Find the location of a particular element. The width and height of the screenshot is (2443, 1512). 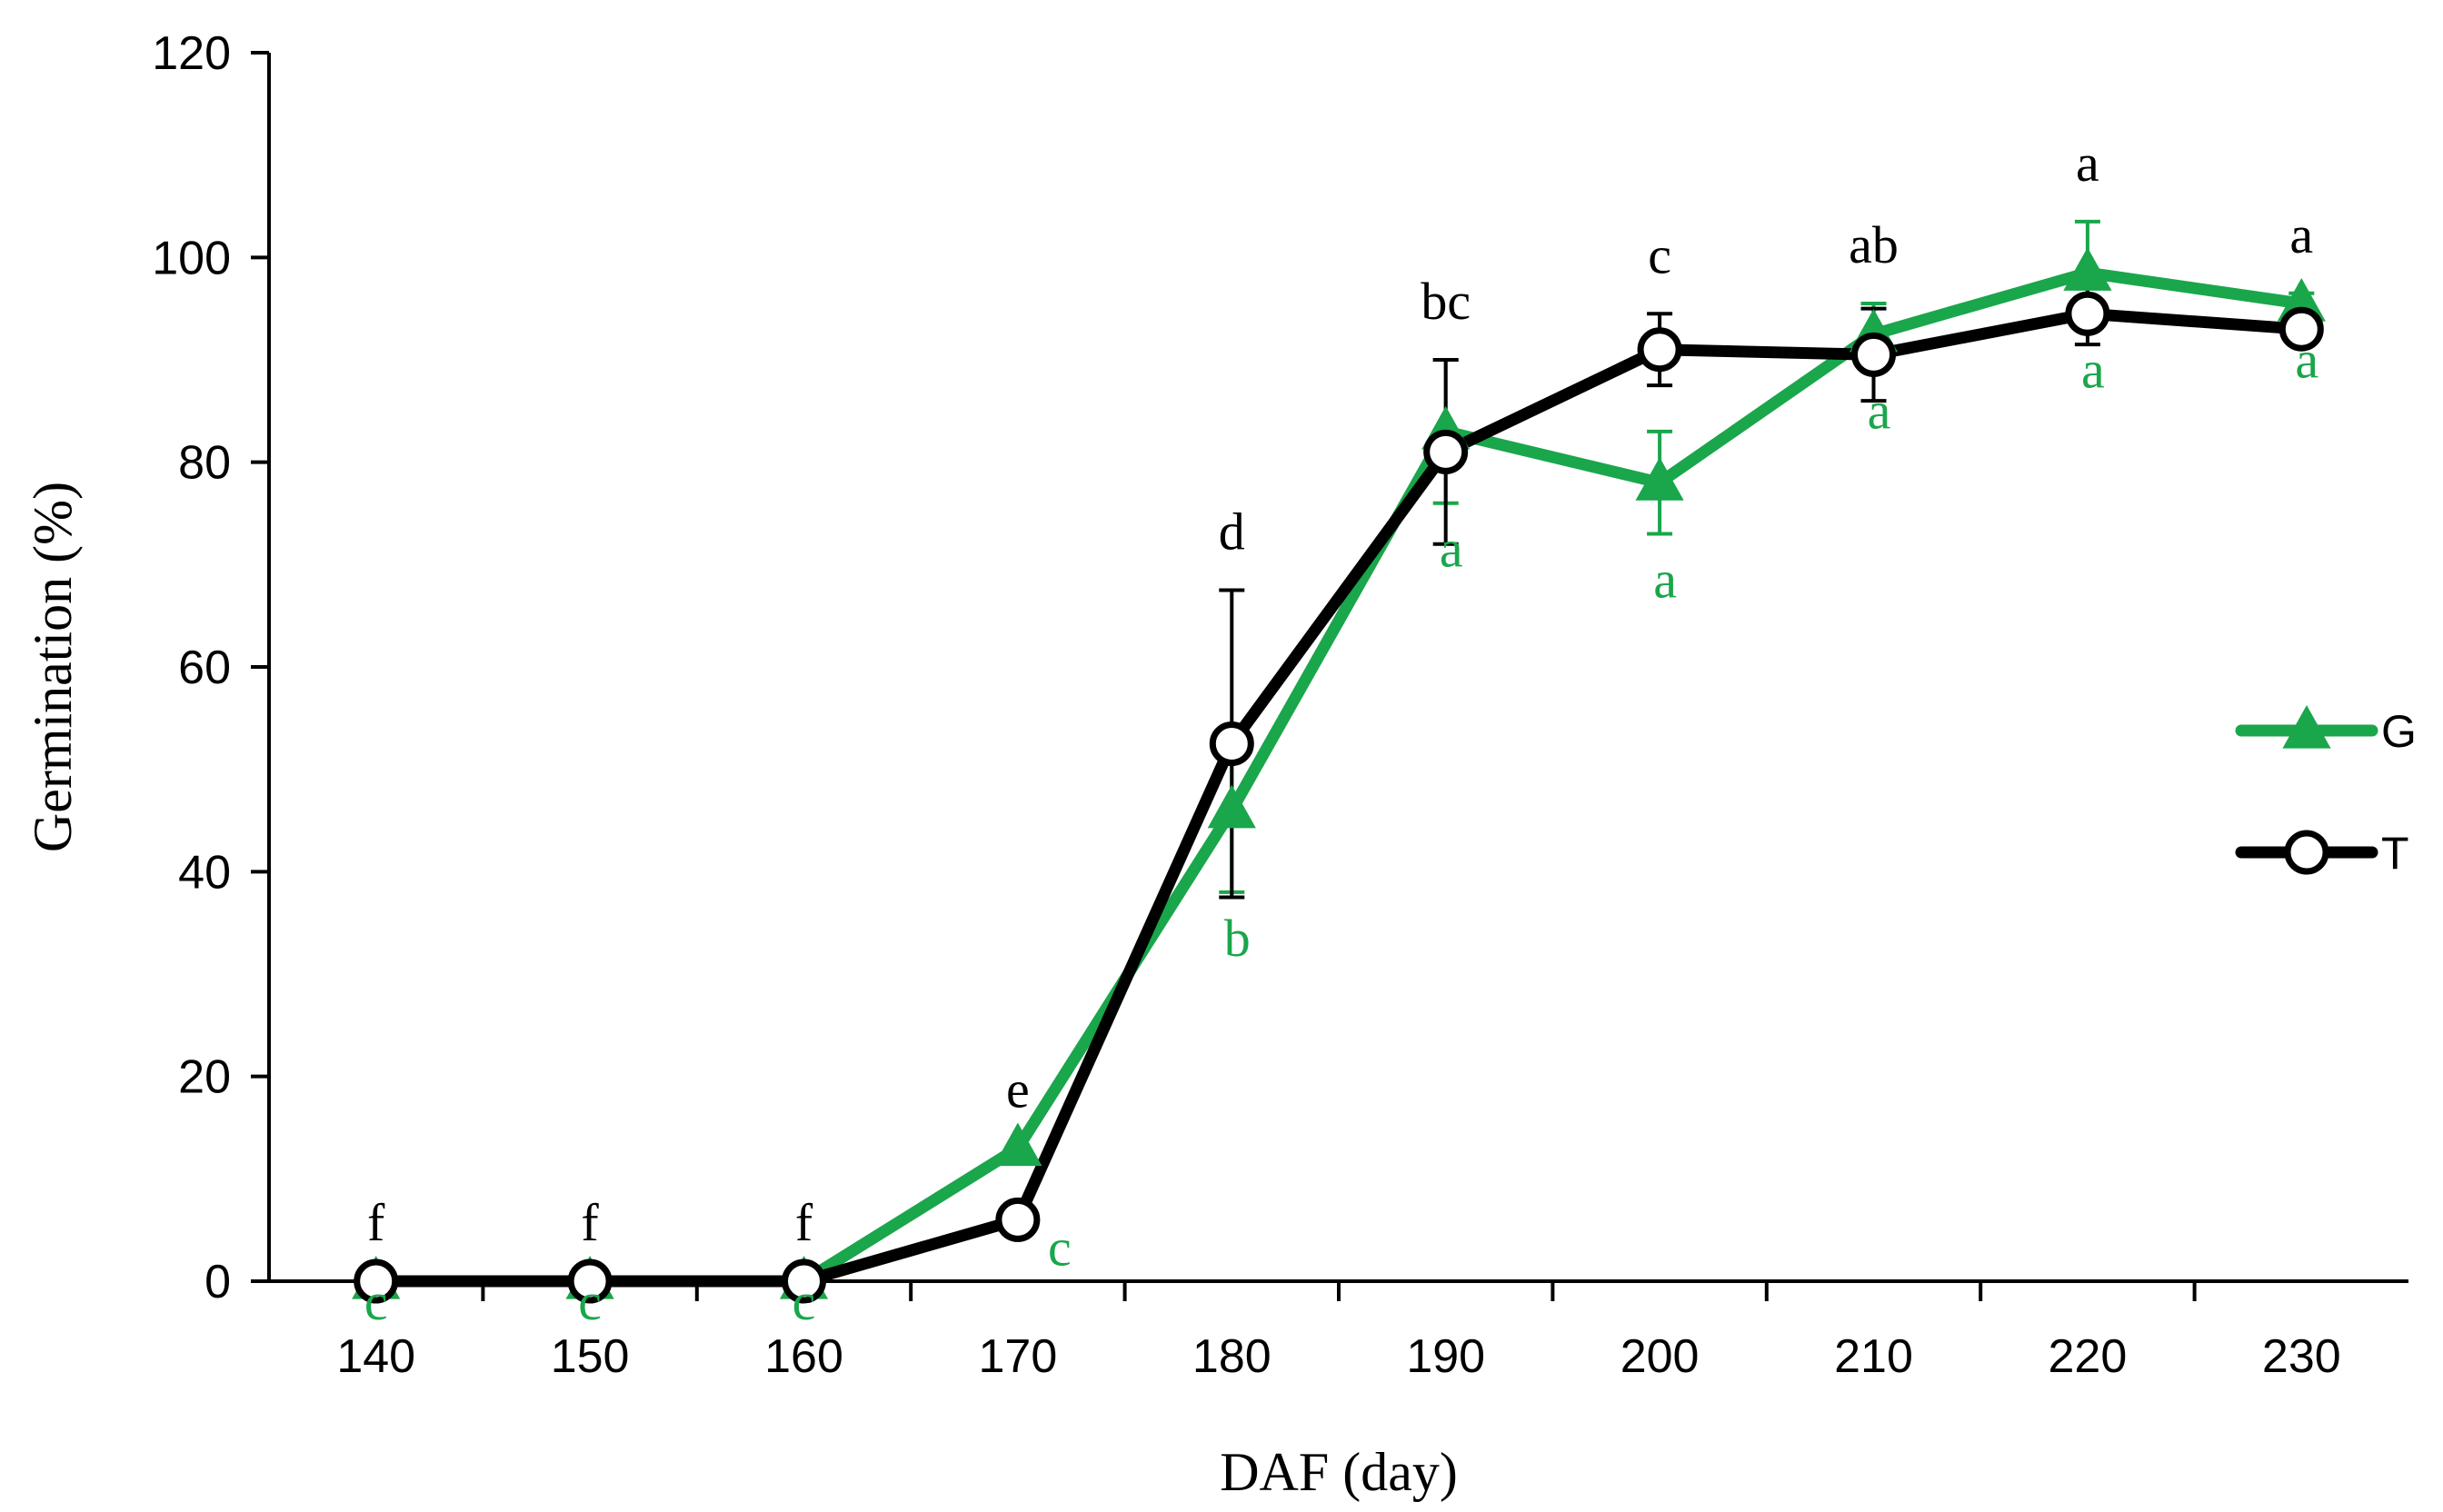

x-axis-title: DAF (day) is located at coordinates (1339, 1472).